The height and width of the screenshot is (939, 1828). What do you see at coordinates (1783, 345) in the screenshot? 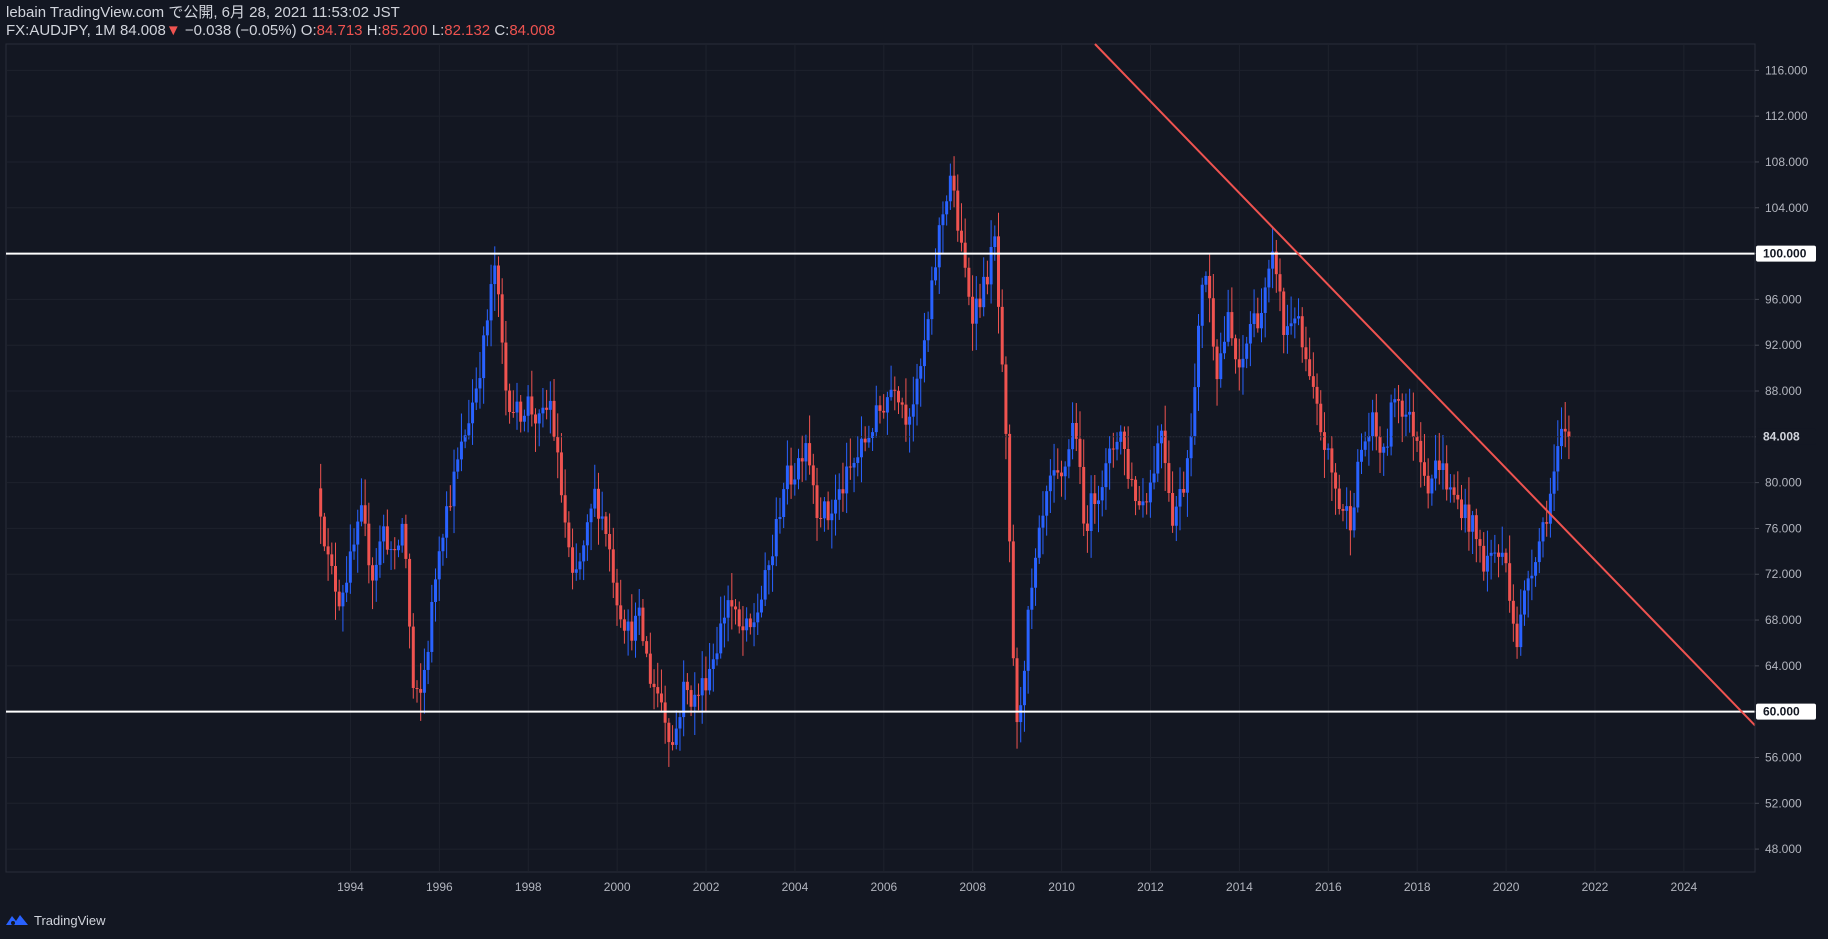
I see `y-tick-label-11: 92.000` at bounding box center [1783, 345].